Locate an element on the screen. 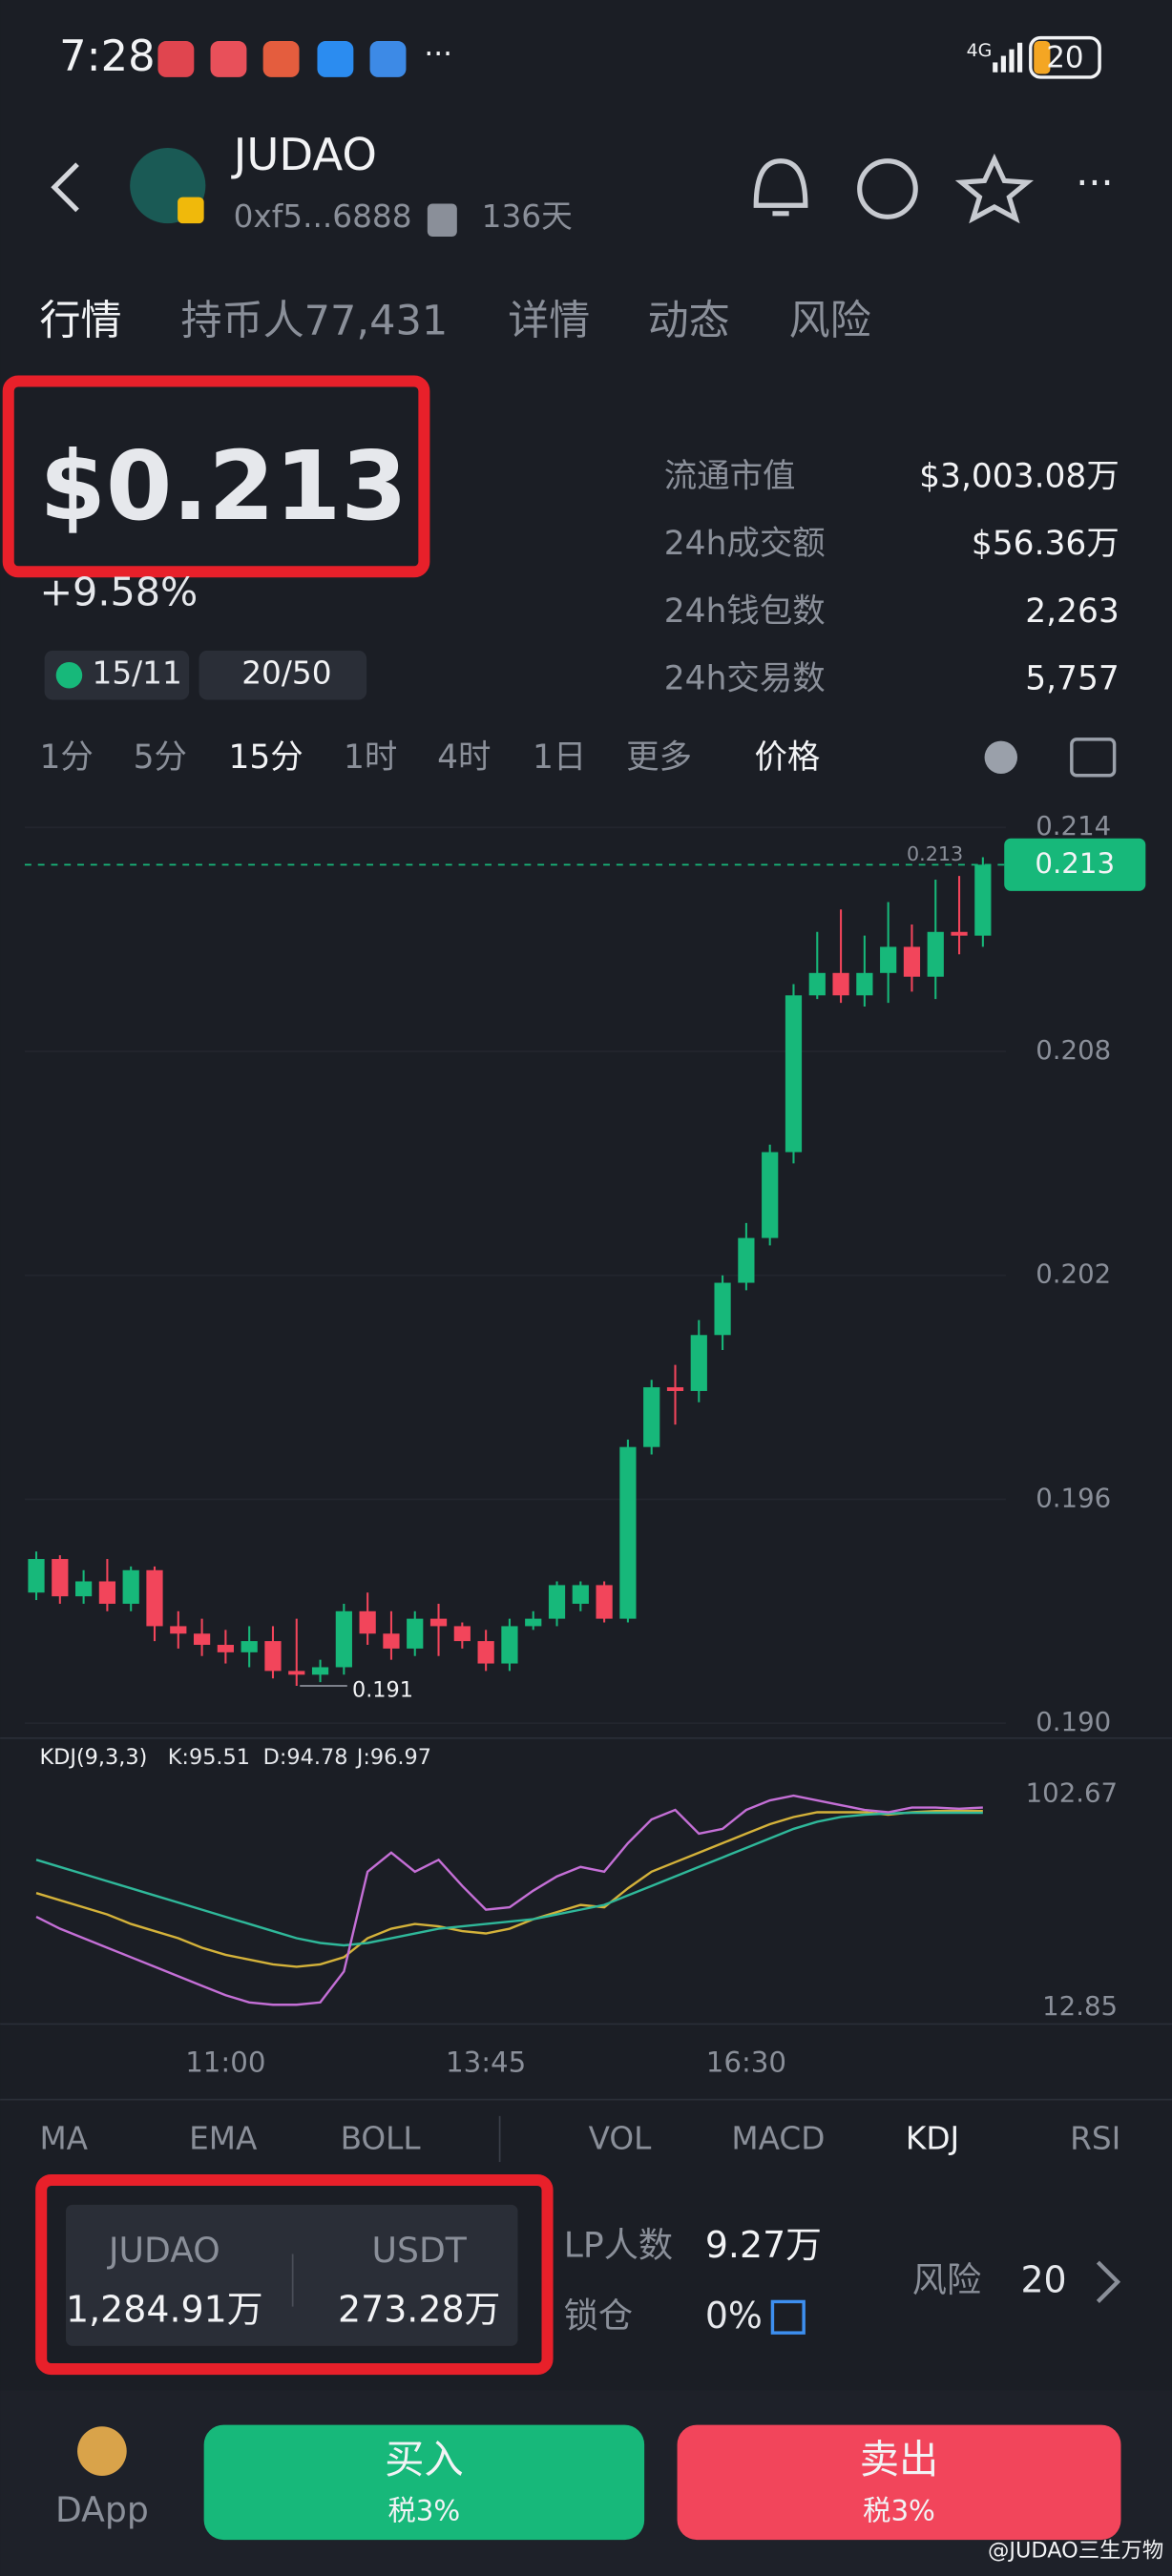 This screenshot has width=1172, height=2576. highlight-box is located at coordinates (216, 476).